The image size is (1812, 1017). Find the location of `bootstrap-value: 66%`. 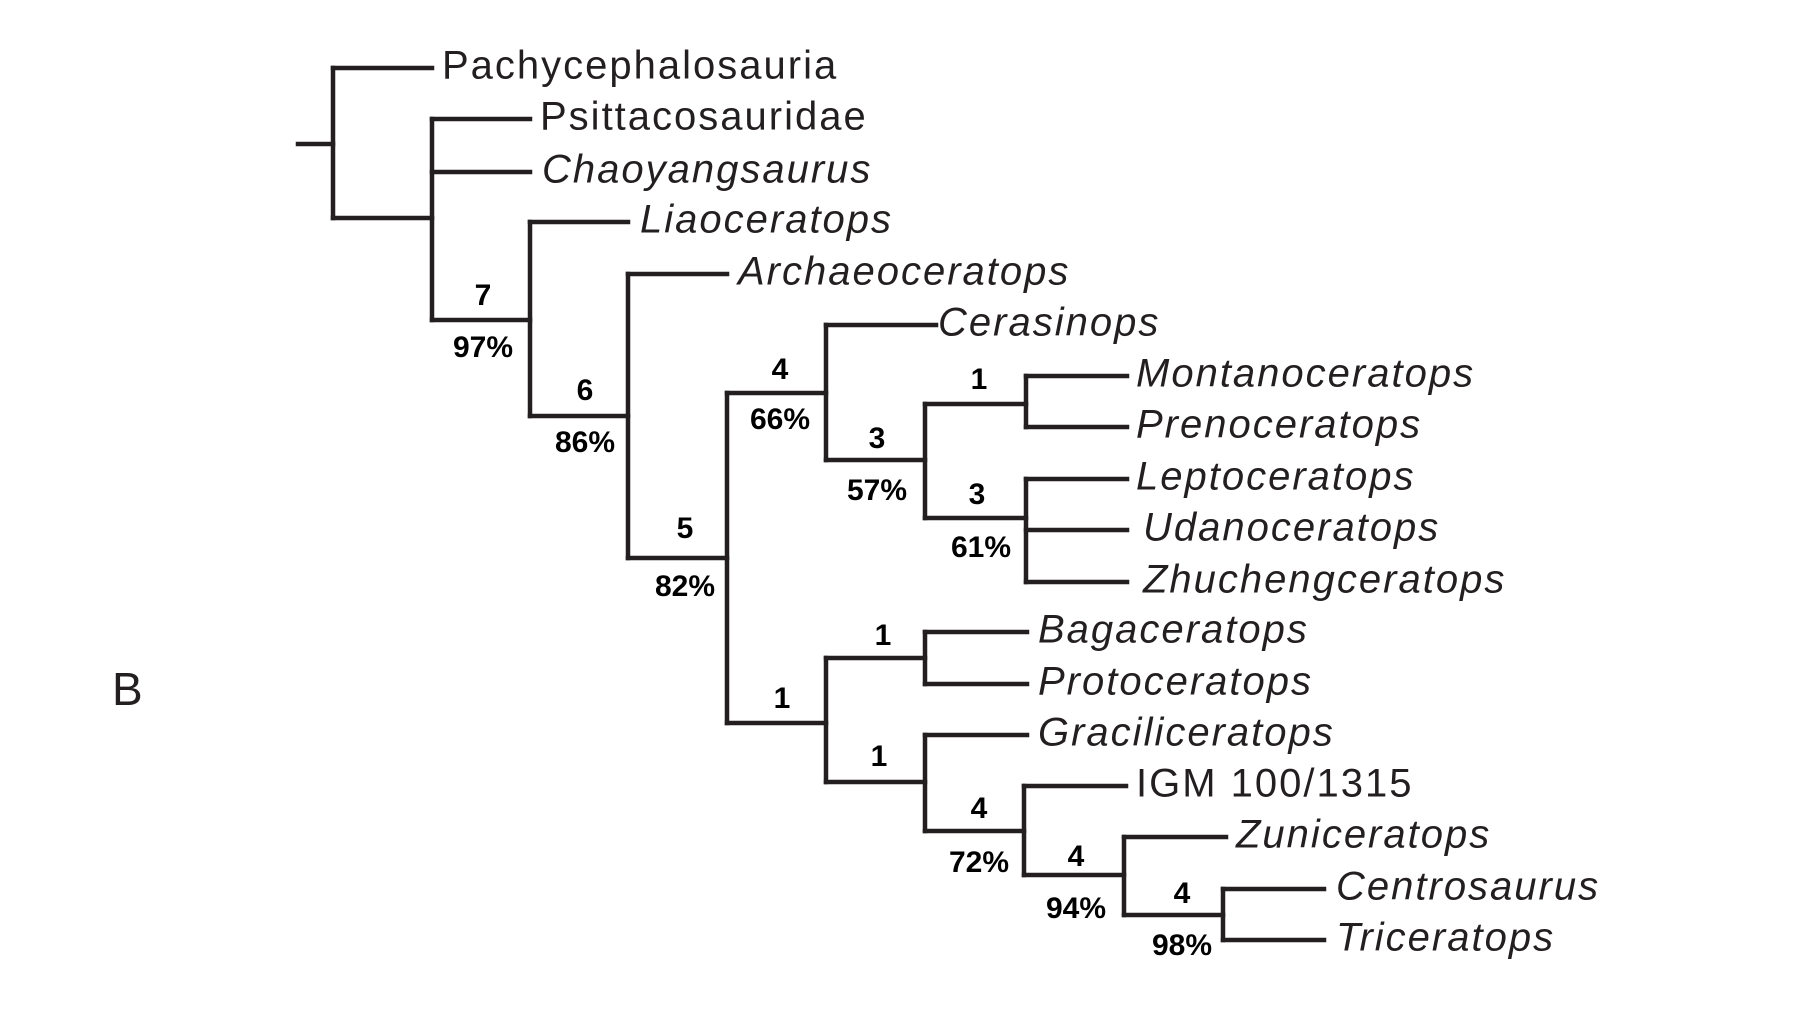

bootstrap-value: 66% is located at coordinates (780, 419).